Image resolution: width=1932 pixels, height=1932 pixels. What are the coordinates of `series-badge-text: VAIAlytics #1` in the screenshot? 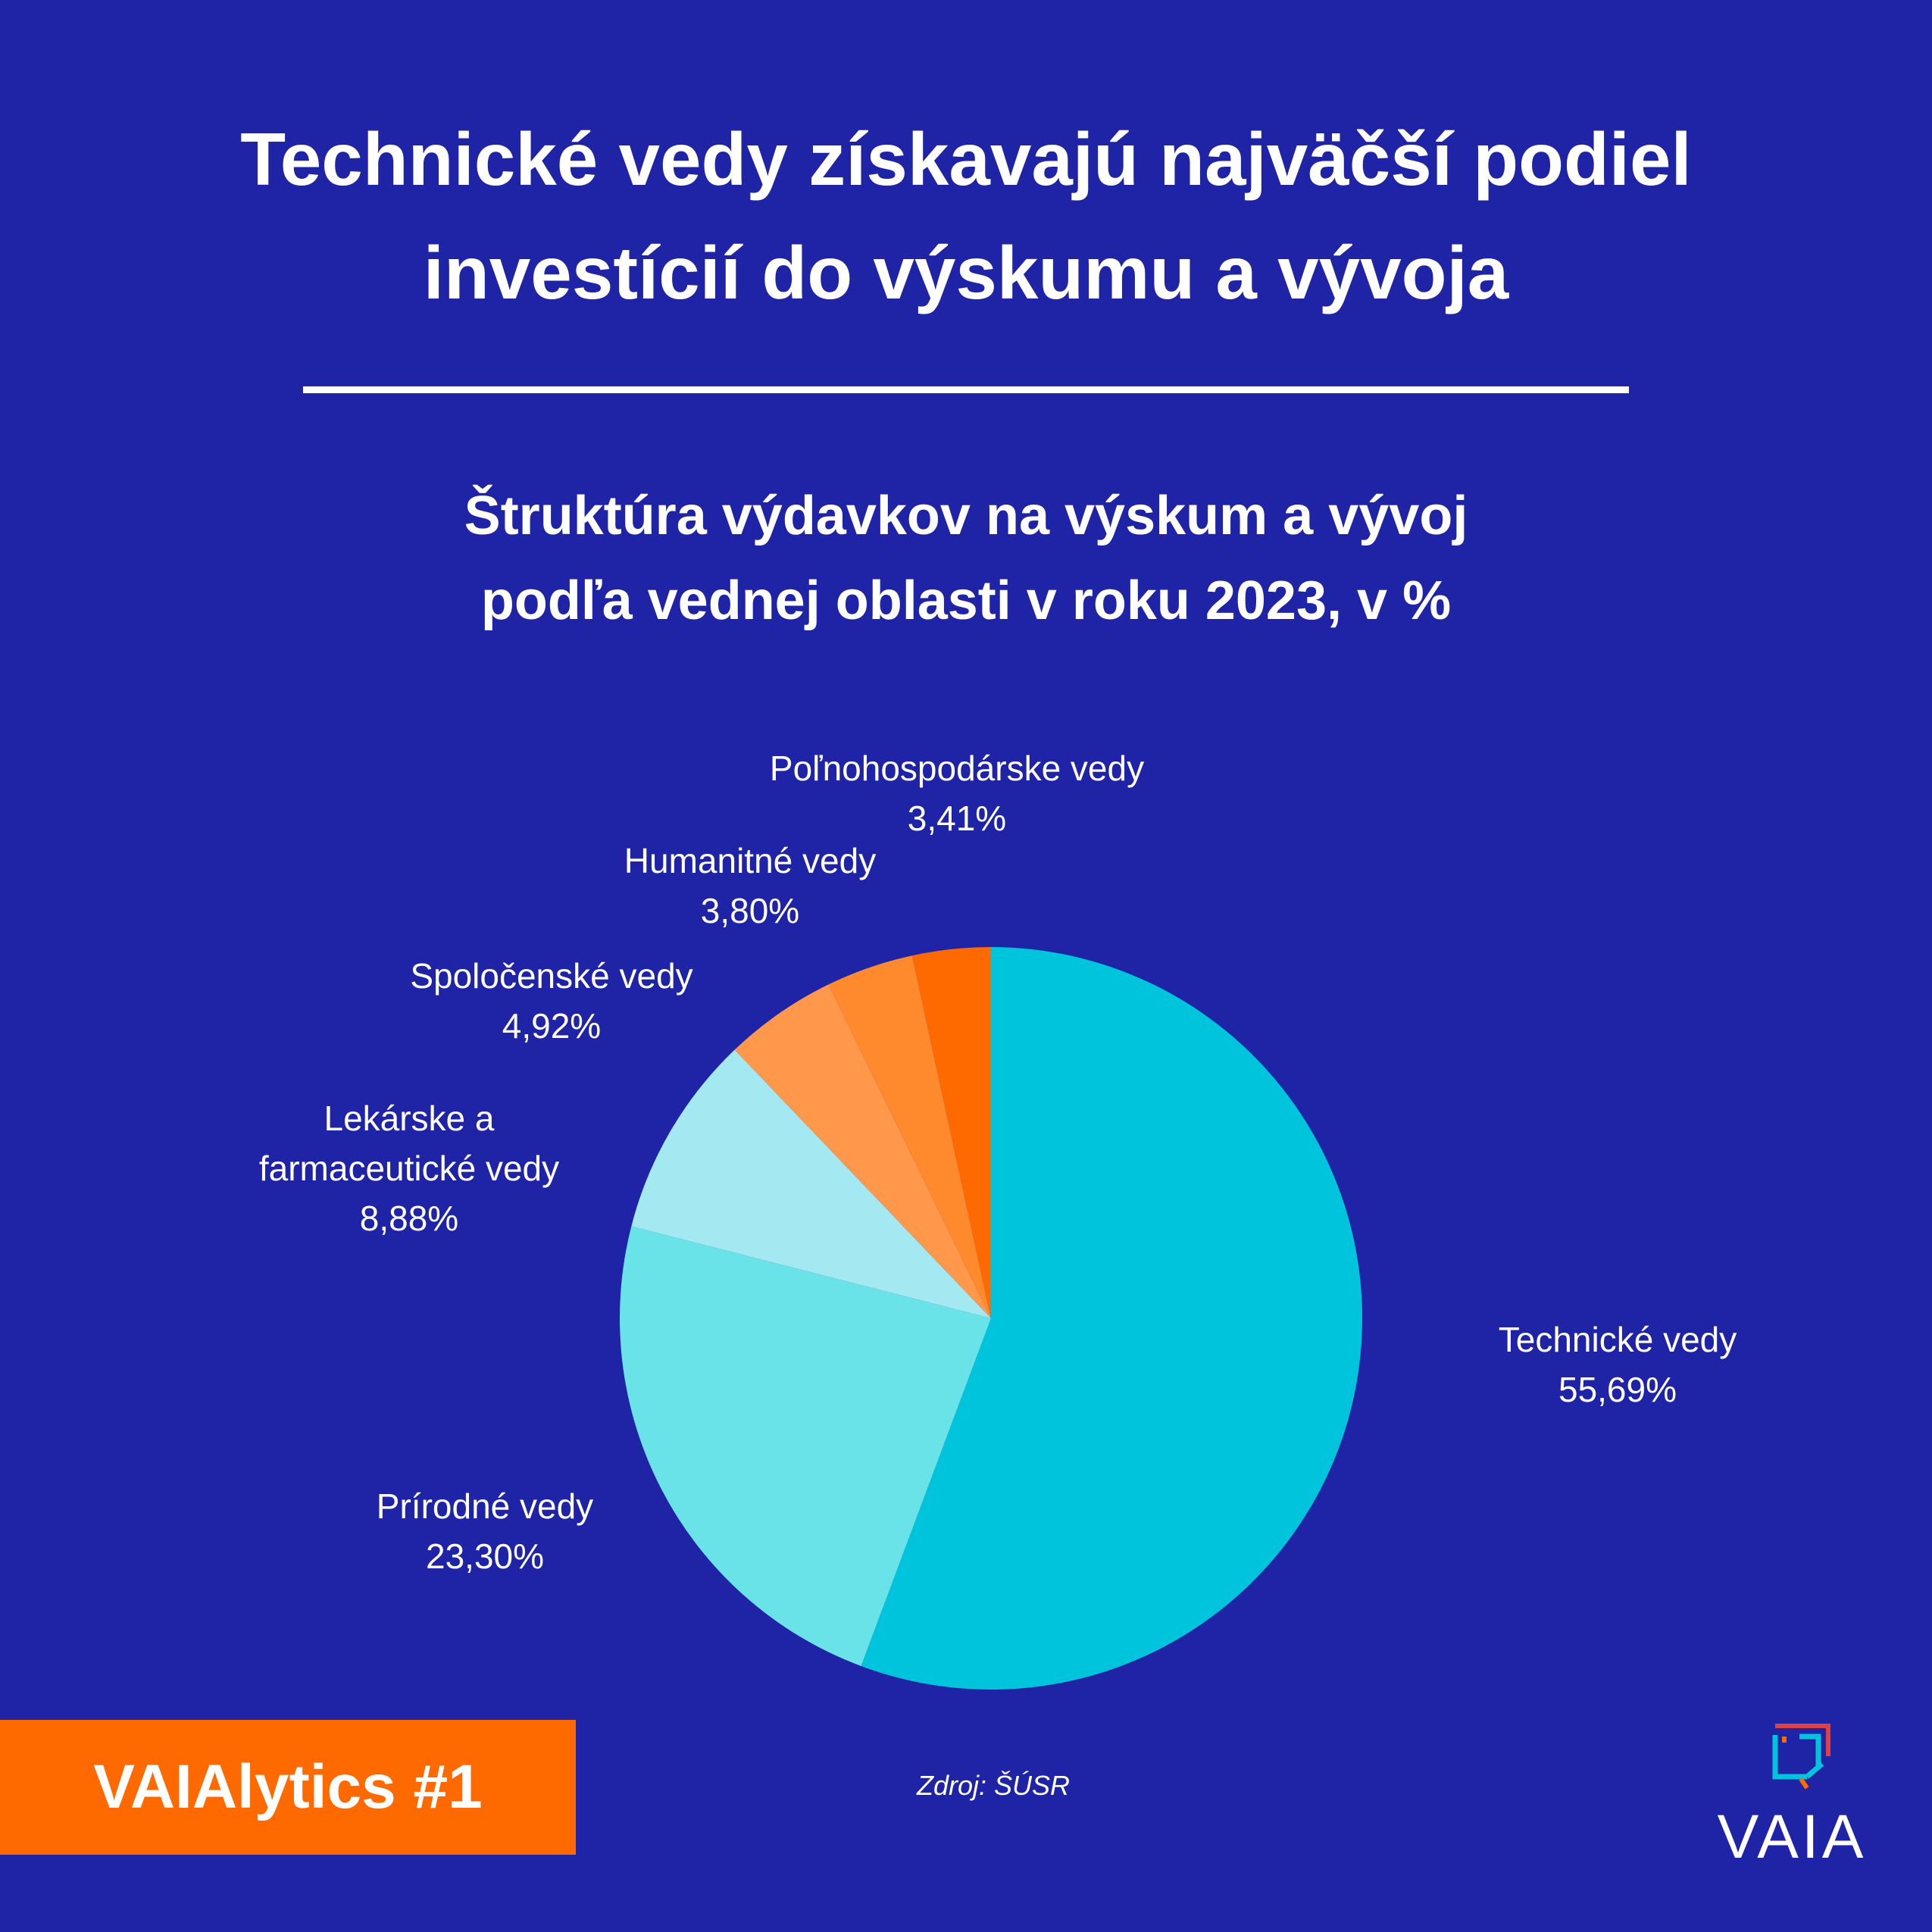 It's located at (288, 1786).